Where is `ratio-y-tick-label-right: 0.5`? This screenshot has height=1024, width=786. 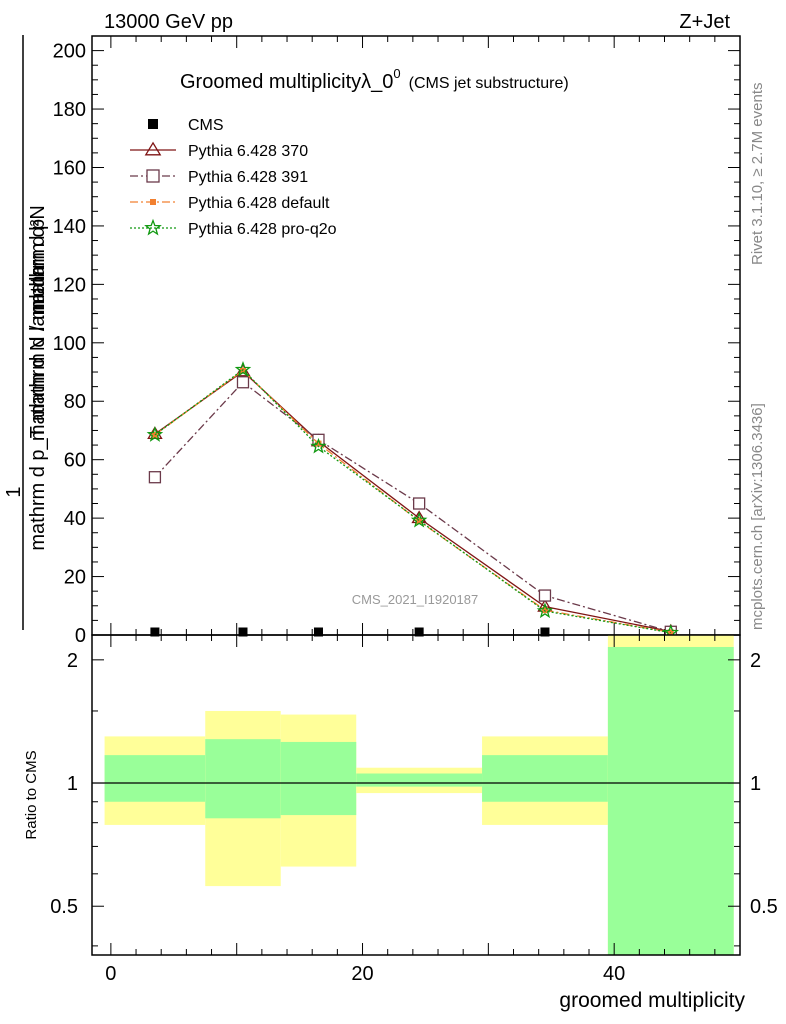
ratio-y-tick-label-right: 0.5 is located at coordinates (764, 907).